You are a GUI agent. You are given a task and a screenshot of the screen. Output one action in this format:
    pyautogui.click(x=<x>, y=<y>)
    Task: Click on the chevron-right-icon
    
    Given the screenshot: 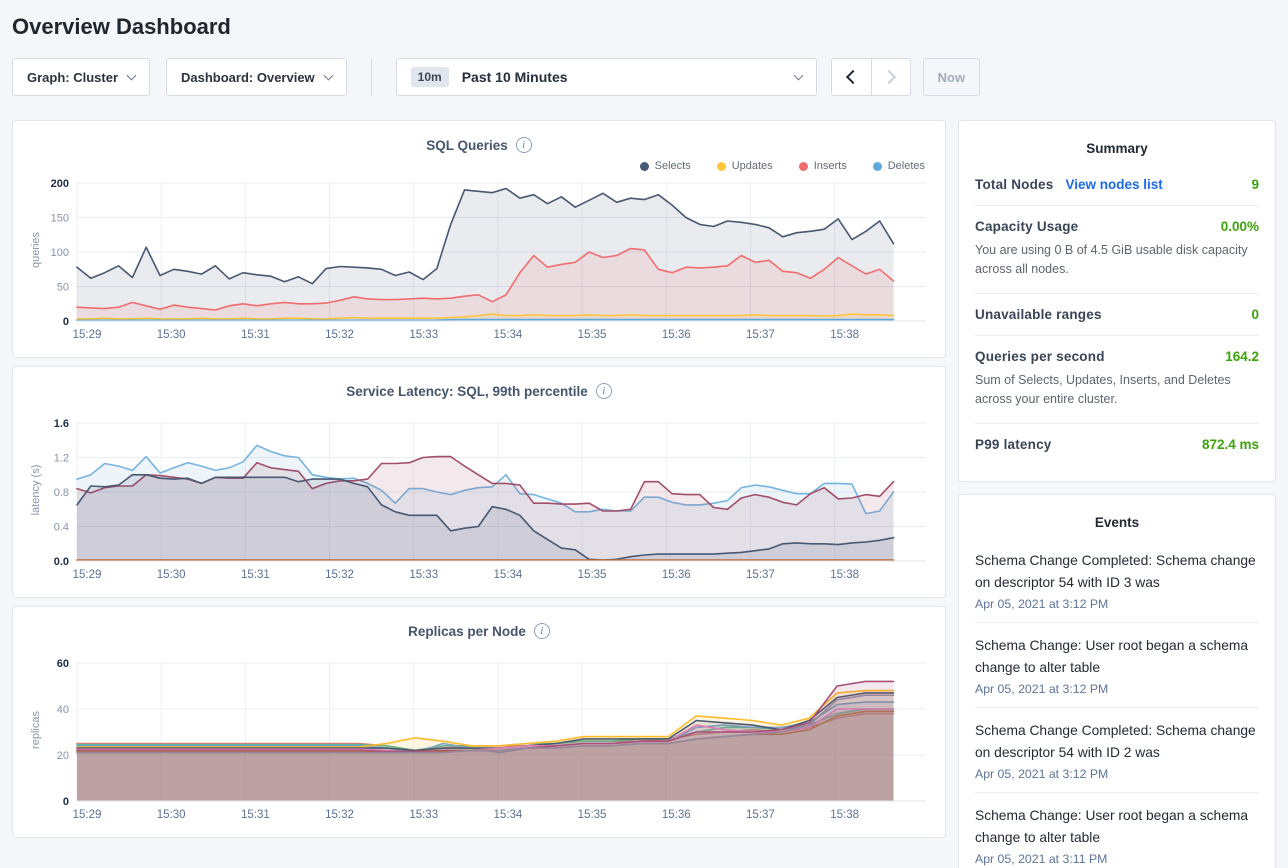 What is the action you would take?
    pyautogui.click(x=888, y=77)
    